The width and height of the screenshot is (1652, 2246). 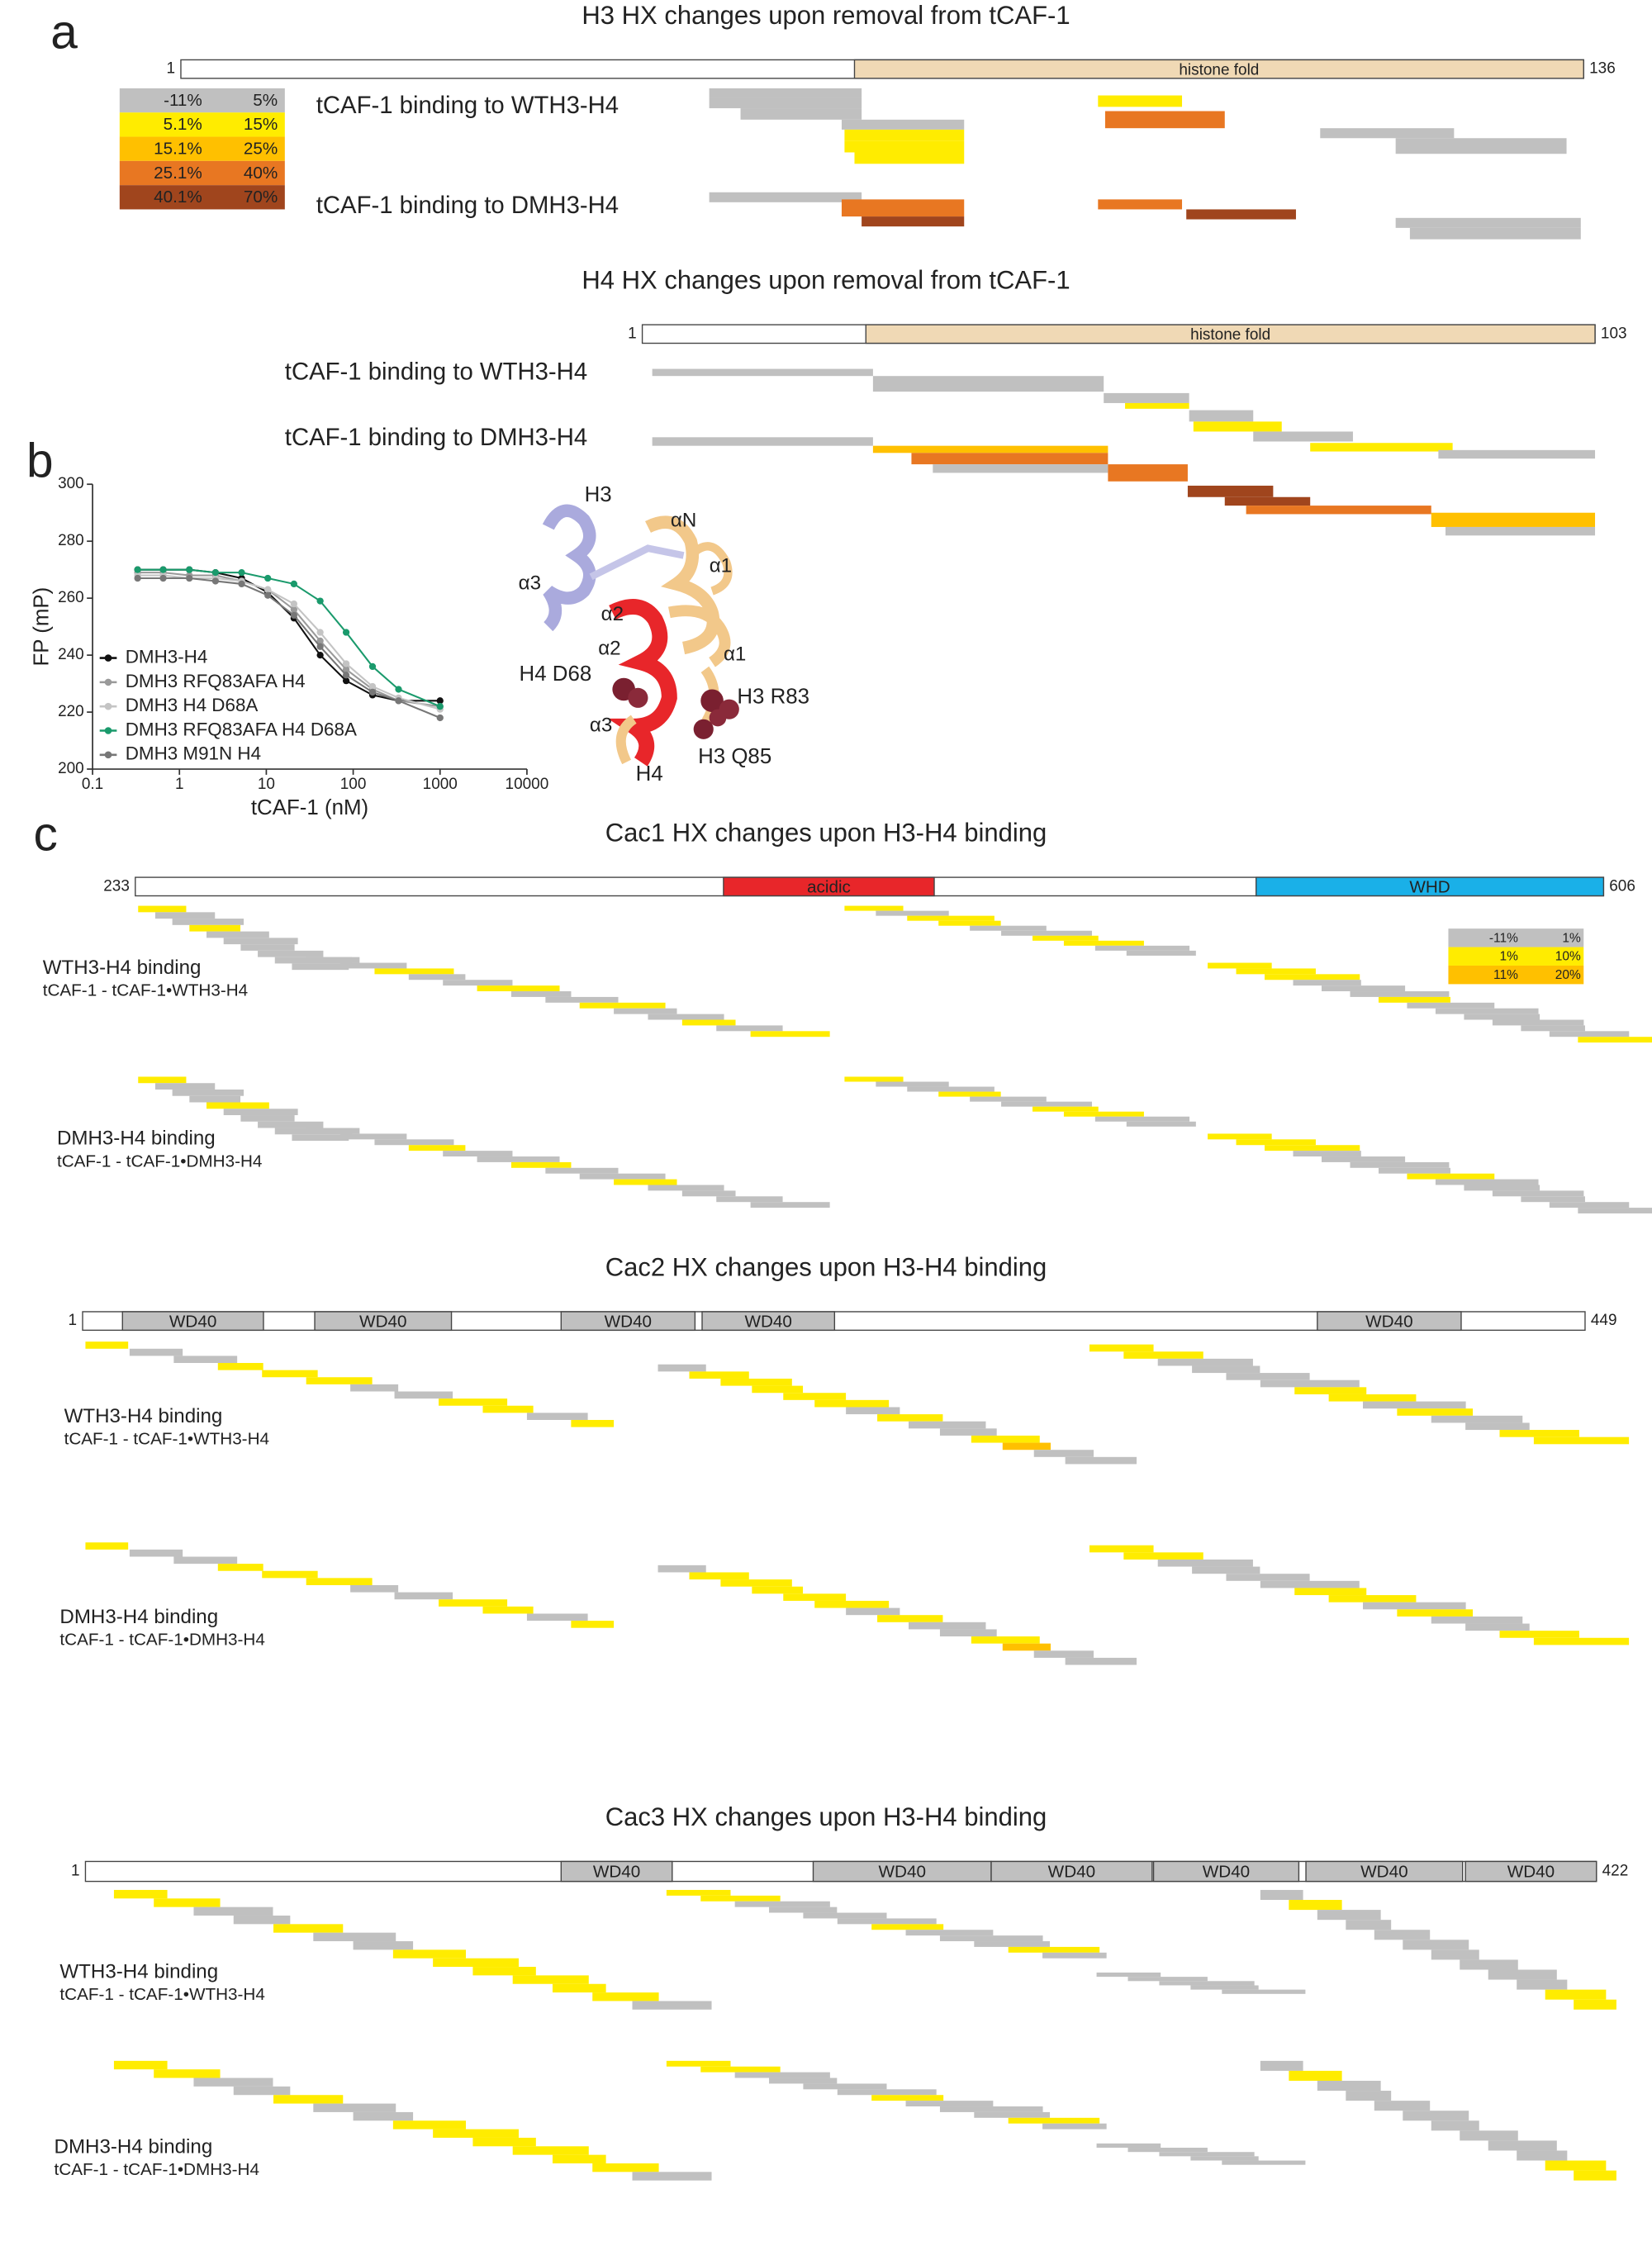 What do you see at coordinates (161, 1995) in the screenshot?
I see `row-sublabel: tCAF-1 - tCAF-1•WTH3-H4` at bounding box center [161, 1995].